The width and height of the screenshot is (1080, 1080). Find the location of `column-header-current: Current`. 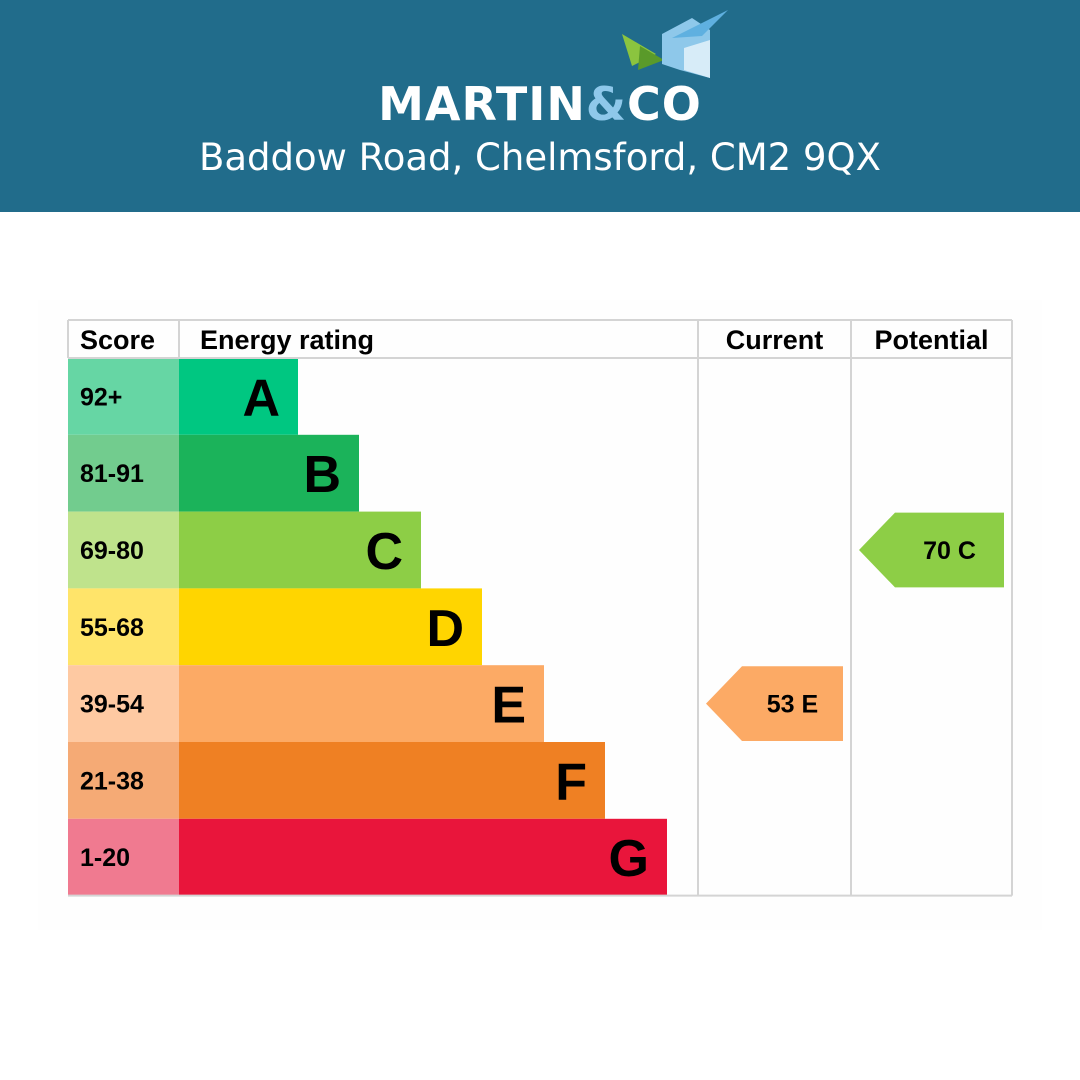

column-header-current: Current is located at coordinates (775, 340).